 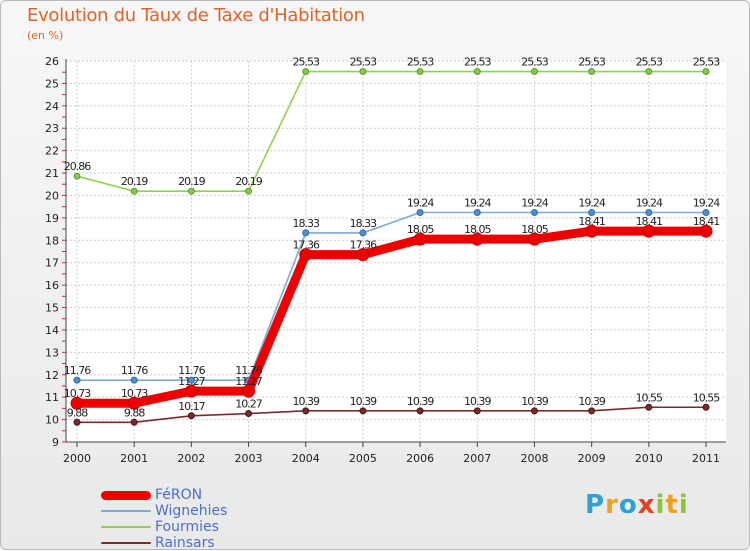 What do you see at coordinates (45, 35) in the screenshot?
I see `chart-subtitle: (en %)` at bounding box center [45, 35].